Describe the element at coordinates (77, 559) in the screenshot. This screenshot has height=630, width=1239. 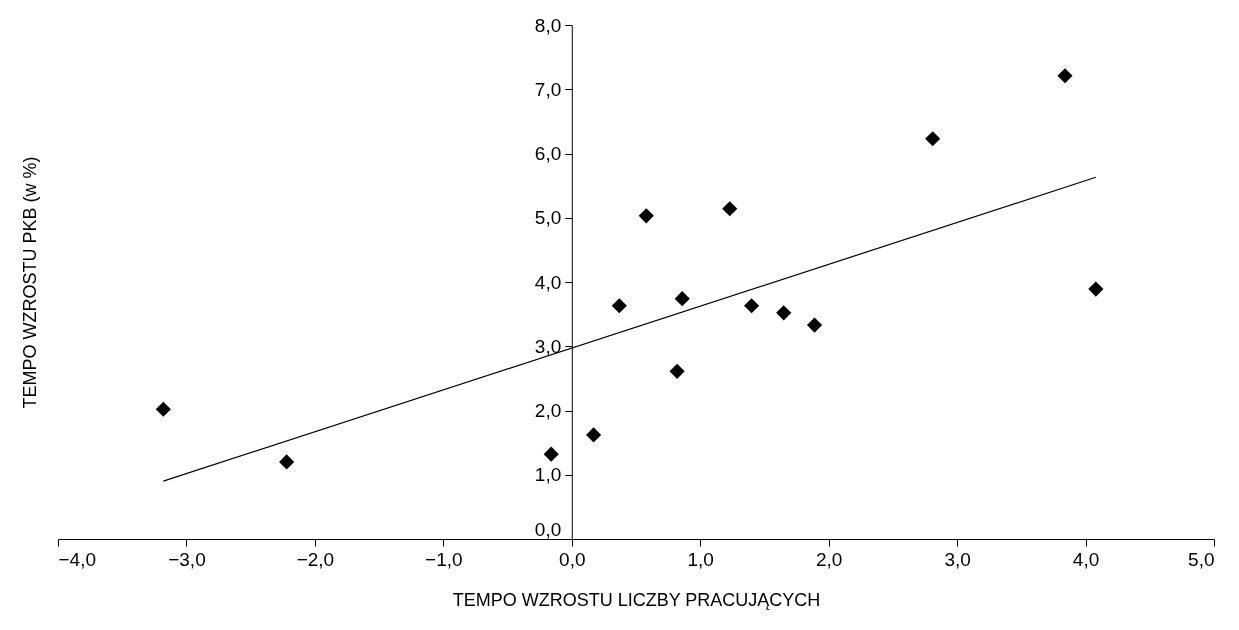
I see `x-tick-label: −4,0` at that location.